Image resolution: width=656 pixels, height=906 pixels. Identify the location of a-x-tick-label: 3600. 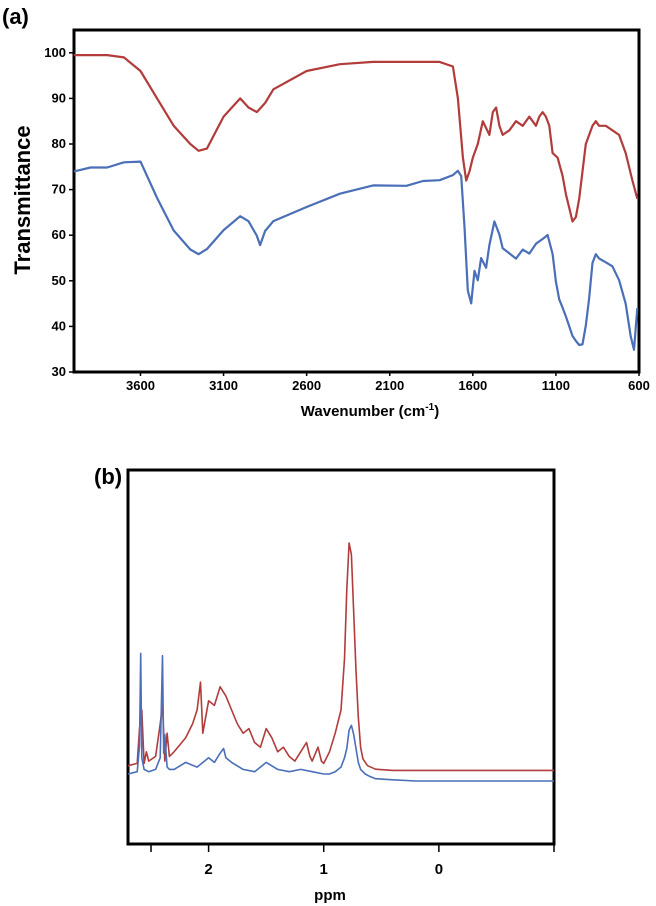
(140, 385).